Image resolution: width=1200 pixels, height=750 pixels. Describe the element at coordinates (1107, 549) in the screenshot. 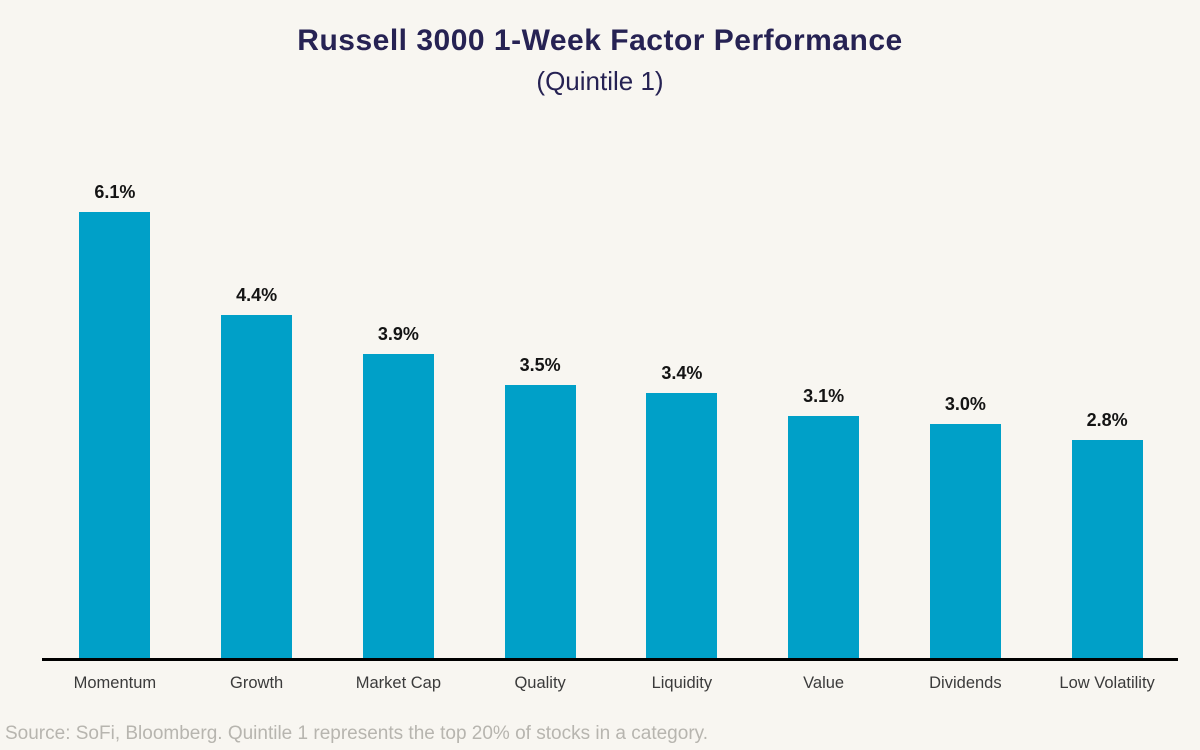

I see `bar-low-volatility` at that location.